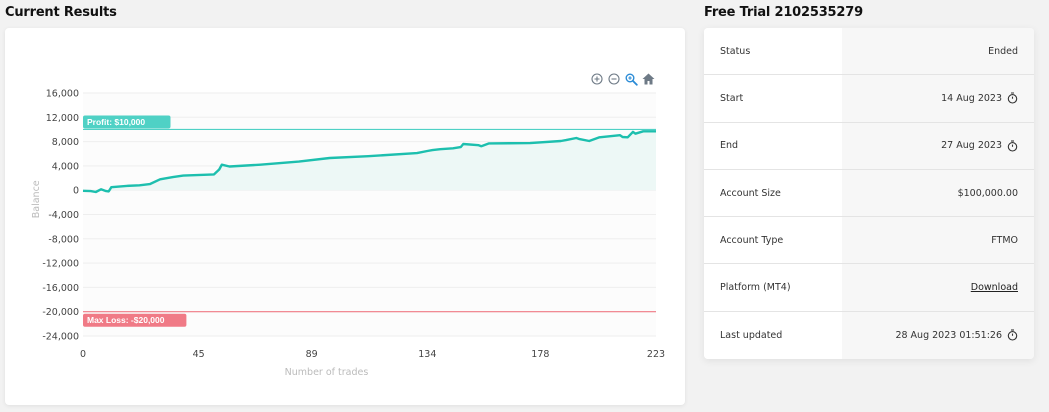 This screenshot has height=412, width=1049. What do you see at coordinates (938, 145) in the screenshot?
I see `info-value: 27 Aug 2023` at bounding box center [938, 145].